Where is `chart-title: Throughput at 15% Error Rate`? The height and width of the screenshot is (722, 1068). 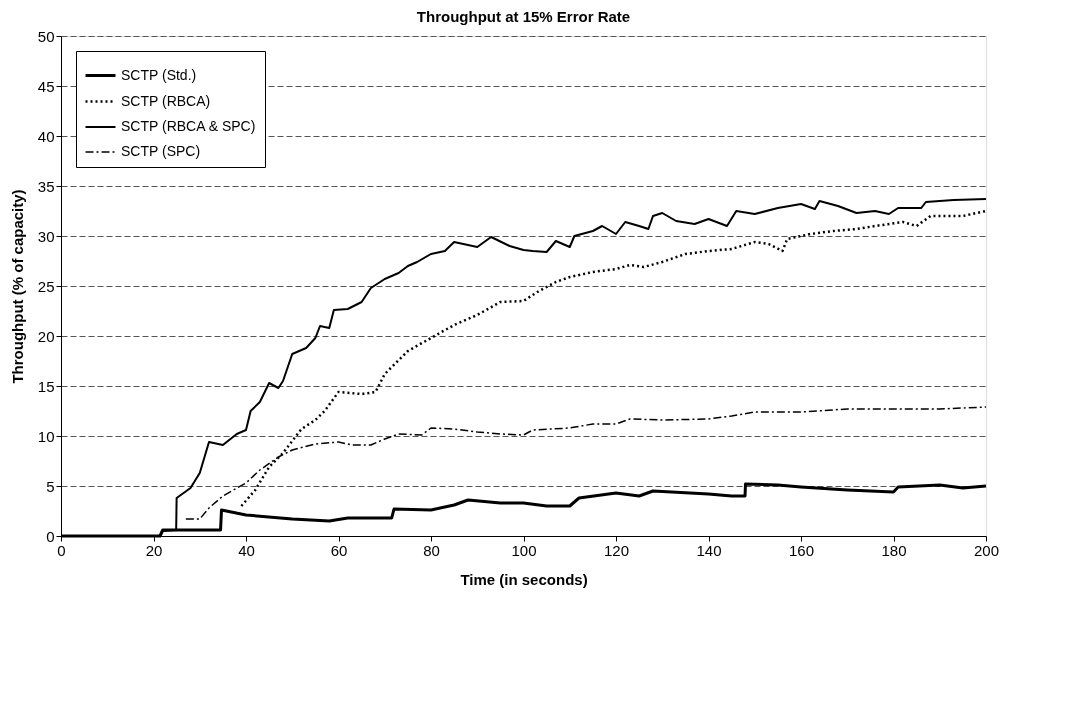 chart-title: Throughput at 15% Error Rate is located at coordinates (523, 16).